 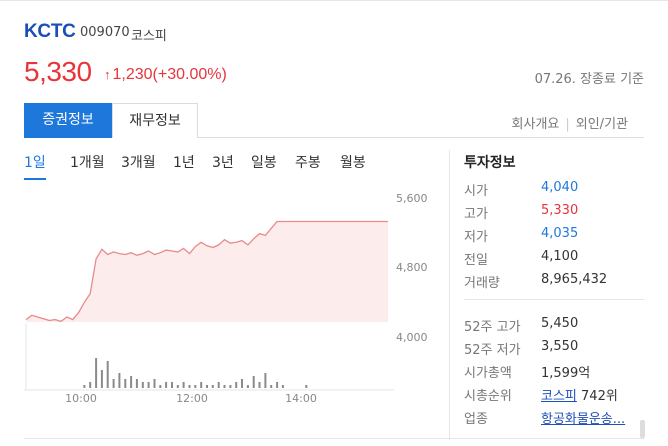 I want to click on arrow-up-icon: ↑, so click(x=107, y=74).